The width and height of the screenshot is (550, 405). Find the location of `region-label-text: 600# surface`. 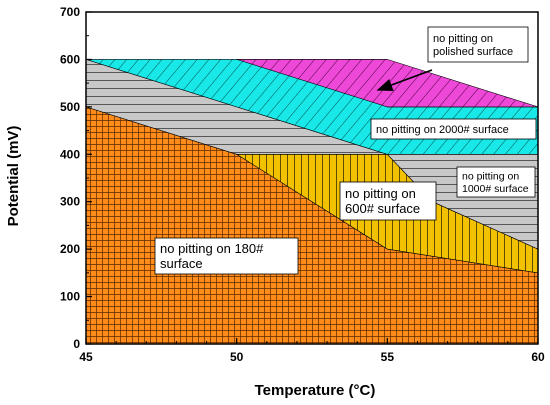

region-label-text: 600# surface is located at coordinates (382, 208).